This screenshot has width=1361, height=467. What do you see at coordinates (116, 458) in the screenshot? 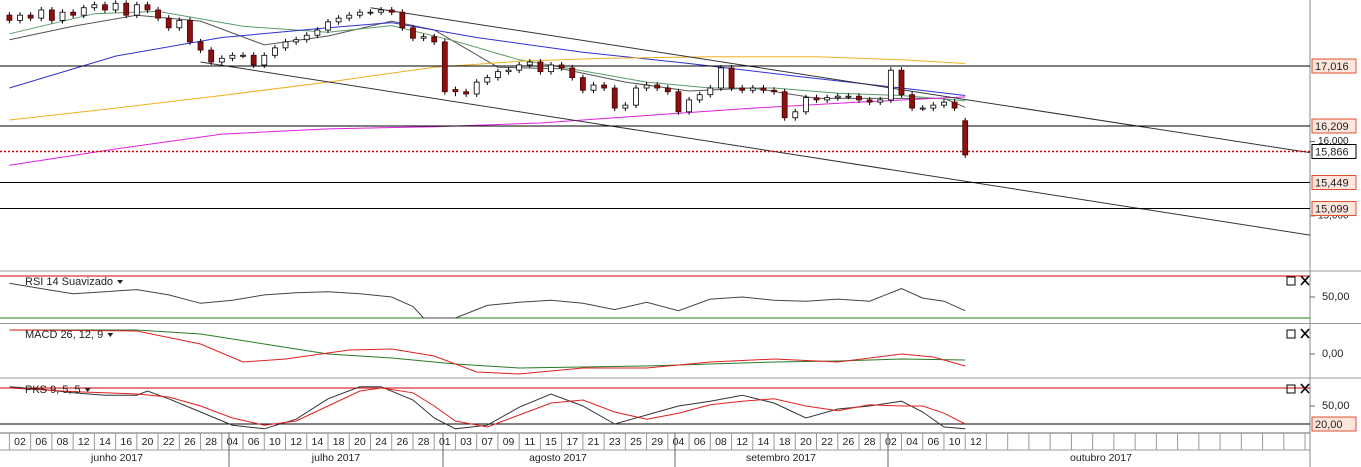
I see `month-label: junho 2017` at bounding box center [116, 458].